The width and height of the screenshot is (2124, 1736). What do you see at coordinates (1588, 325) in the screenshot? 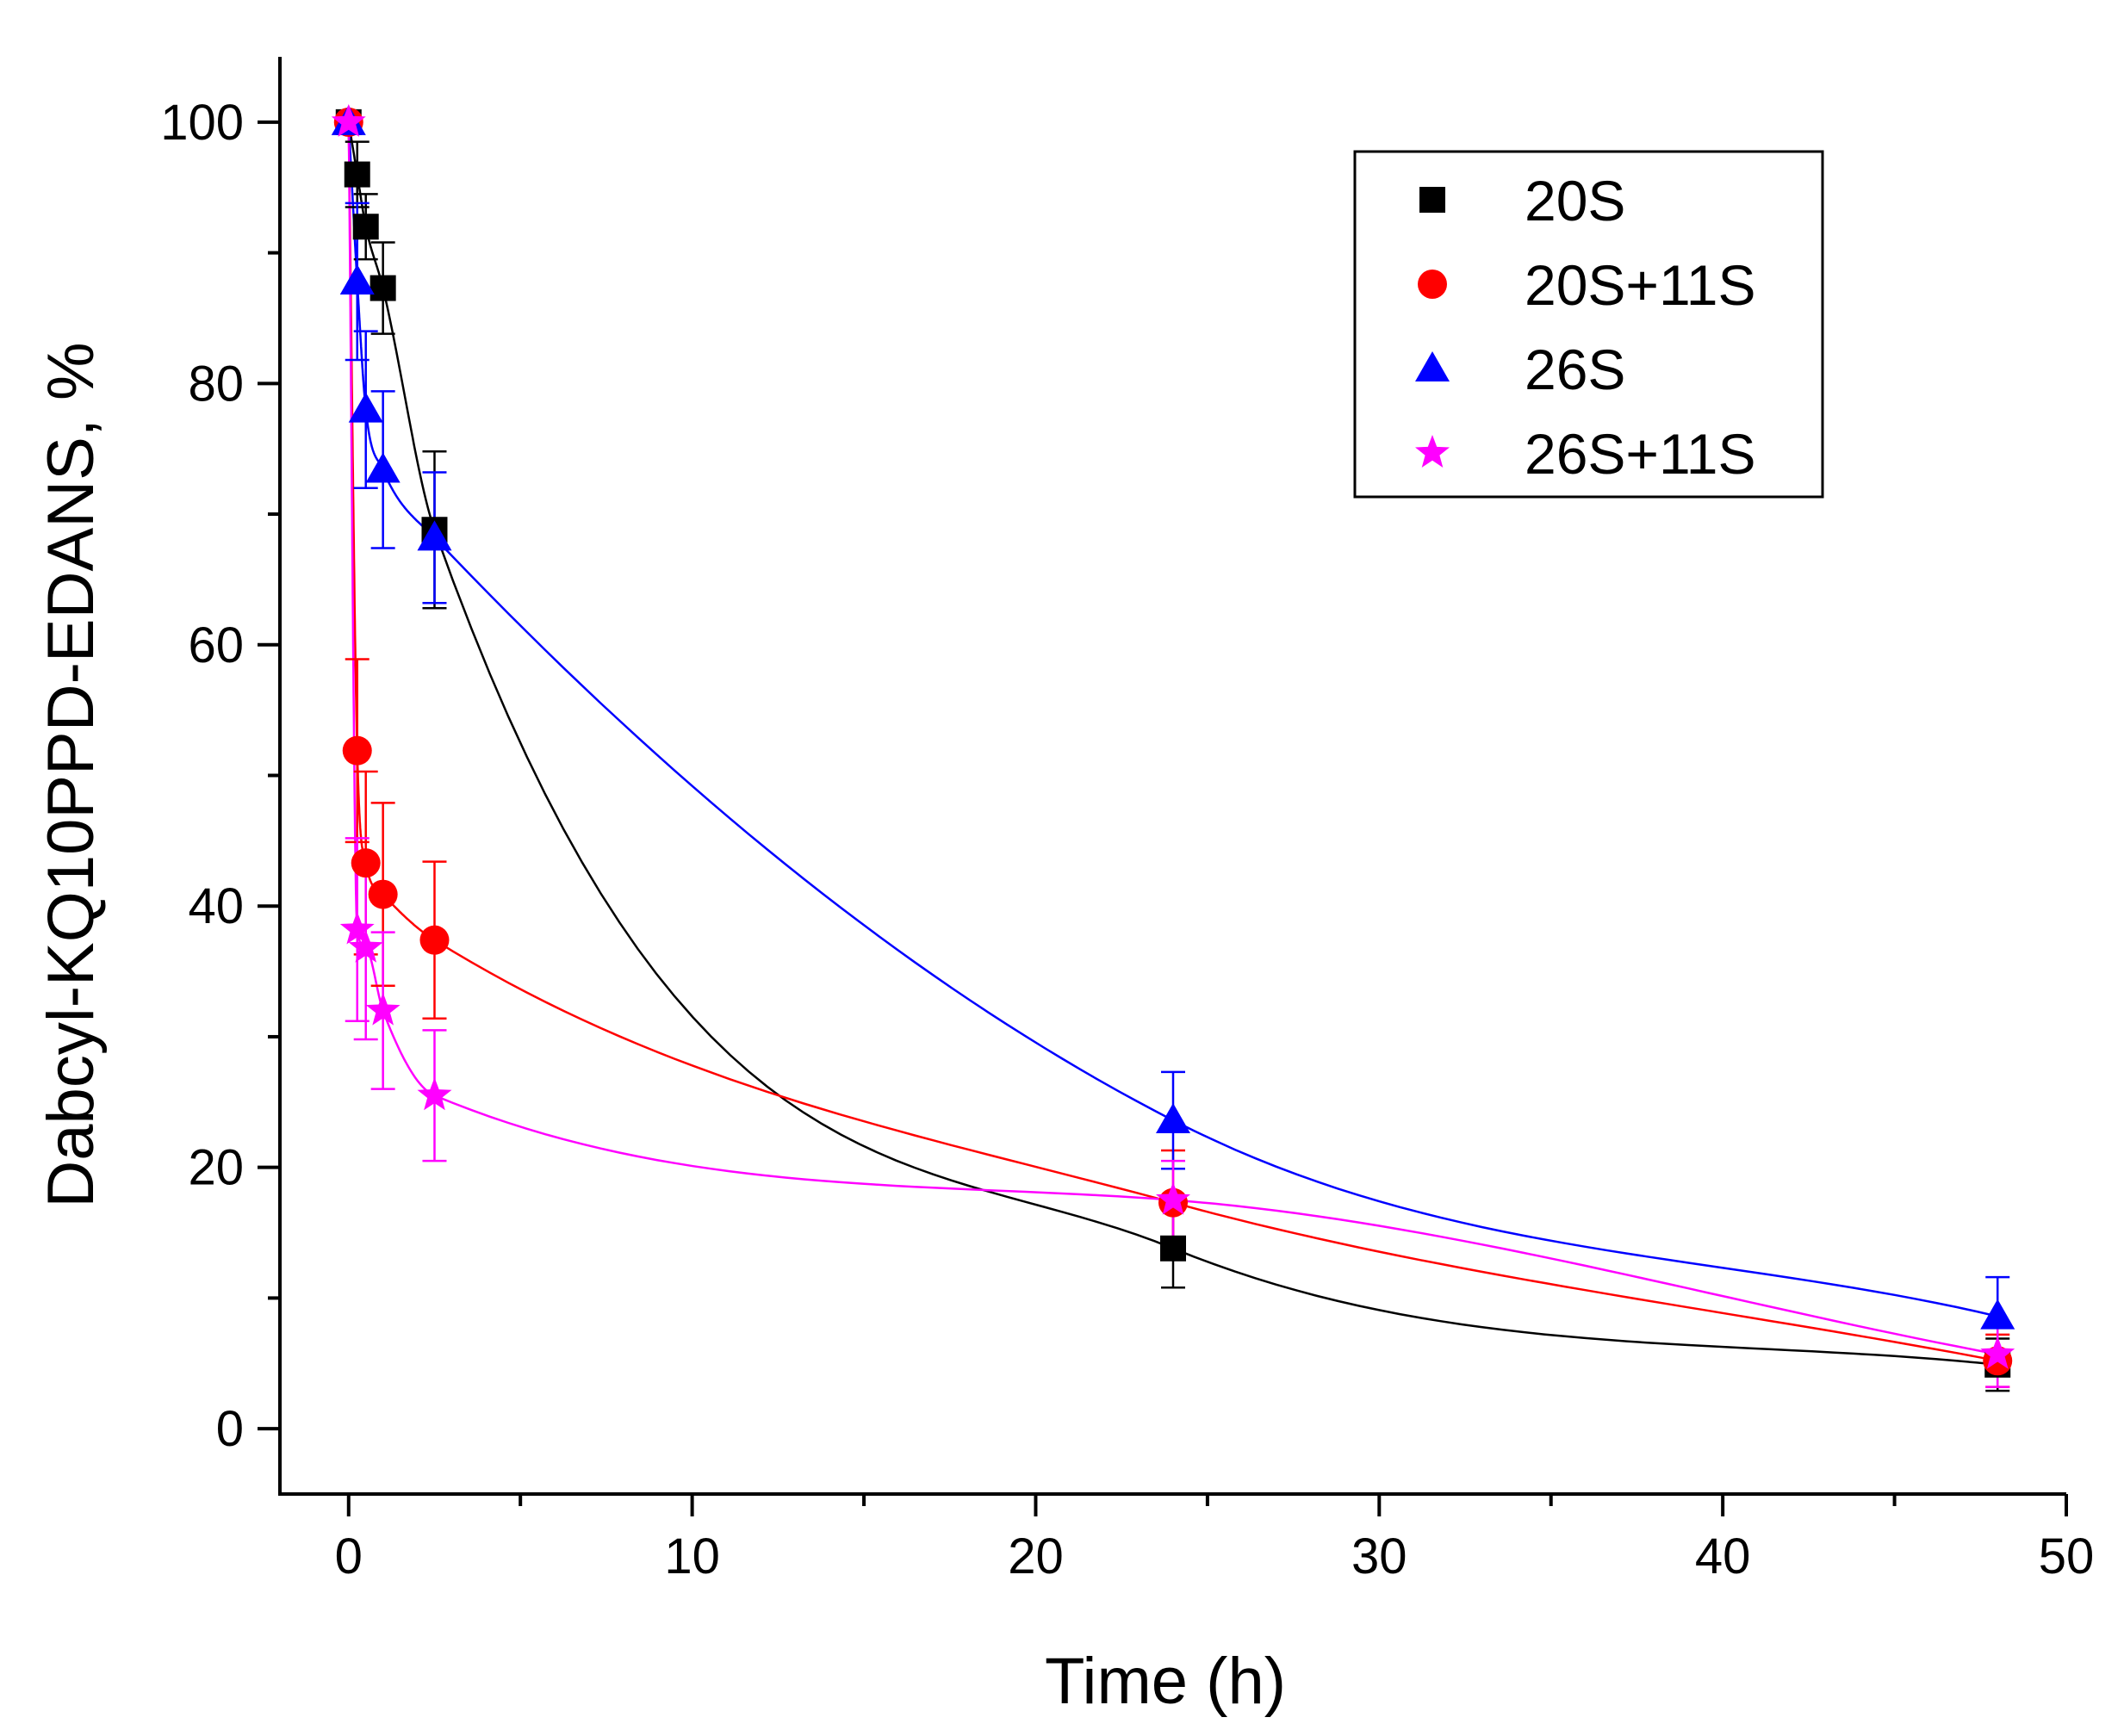
I see `legend: 20S 20S+11S 26S 26S+11S` at bounding box center [1588, 325].